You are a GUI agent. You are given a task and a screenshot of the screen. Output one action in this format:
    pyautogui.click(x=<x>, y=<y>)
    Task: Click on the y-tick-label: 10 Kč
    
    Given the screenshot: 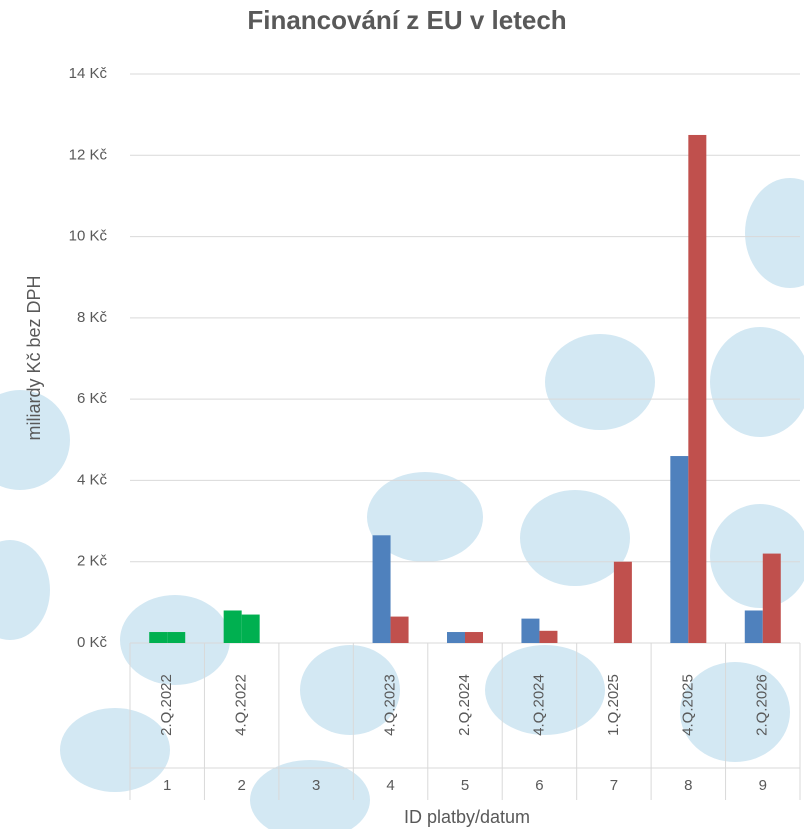 What is the action you would take?
    pyautogui.click(x=88, y=236)
    